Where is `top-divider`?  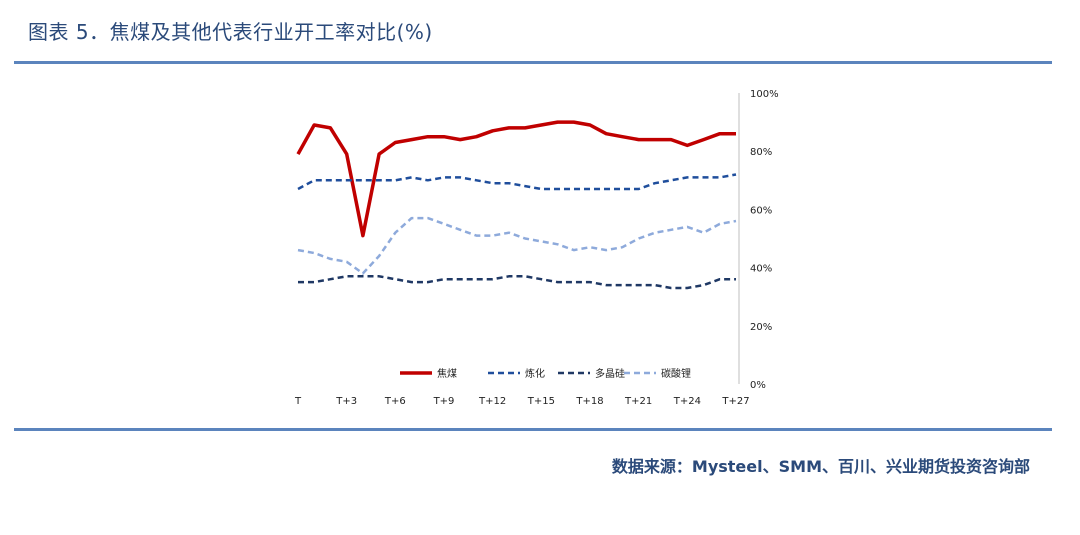
top-divider is located at coordinates (533, 62).